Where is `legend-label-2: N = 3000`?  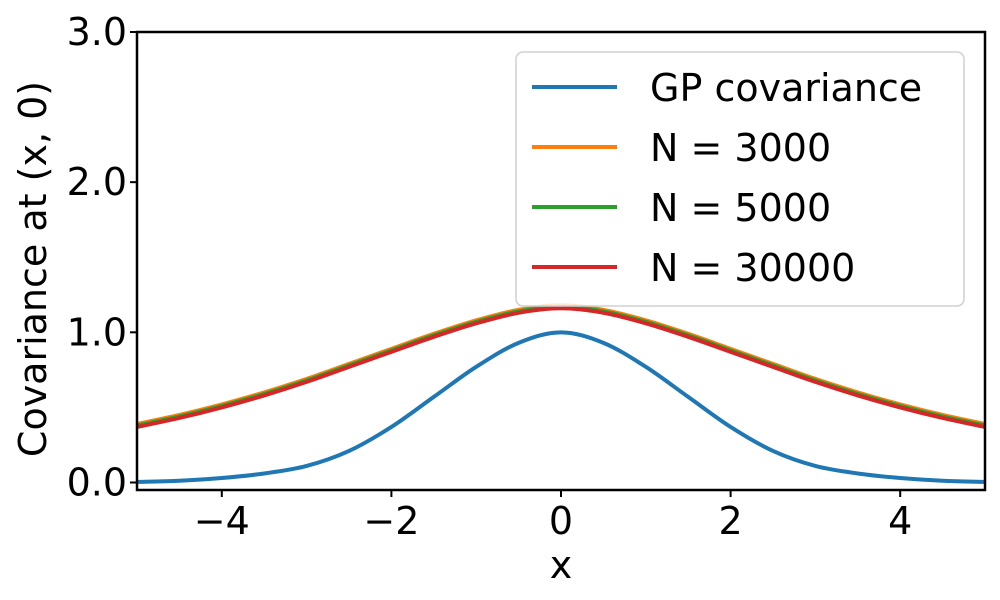 legend-label-2: N = 3000 is located at coordinates (740, 148).